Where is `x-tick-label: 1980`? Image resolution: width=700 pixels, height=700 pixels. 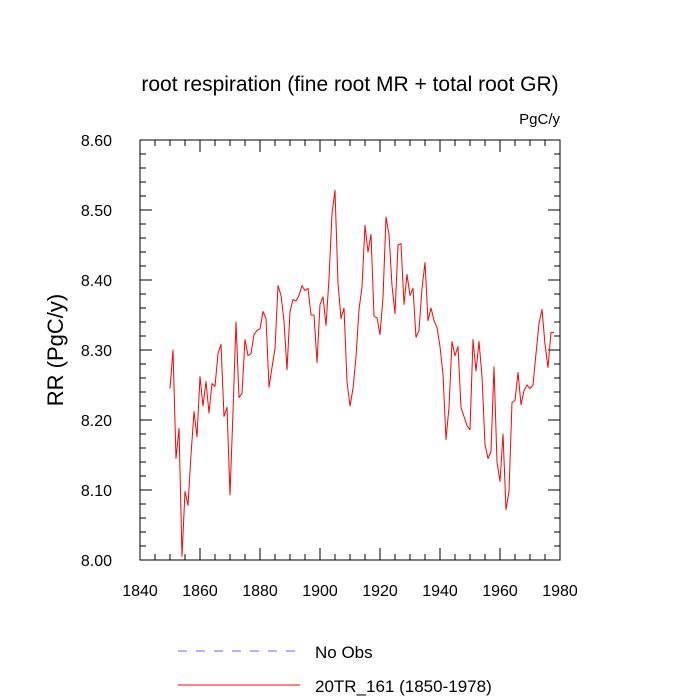
x-tick-label: 1980 is located at coordinates (560, 591).